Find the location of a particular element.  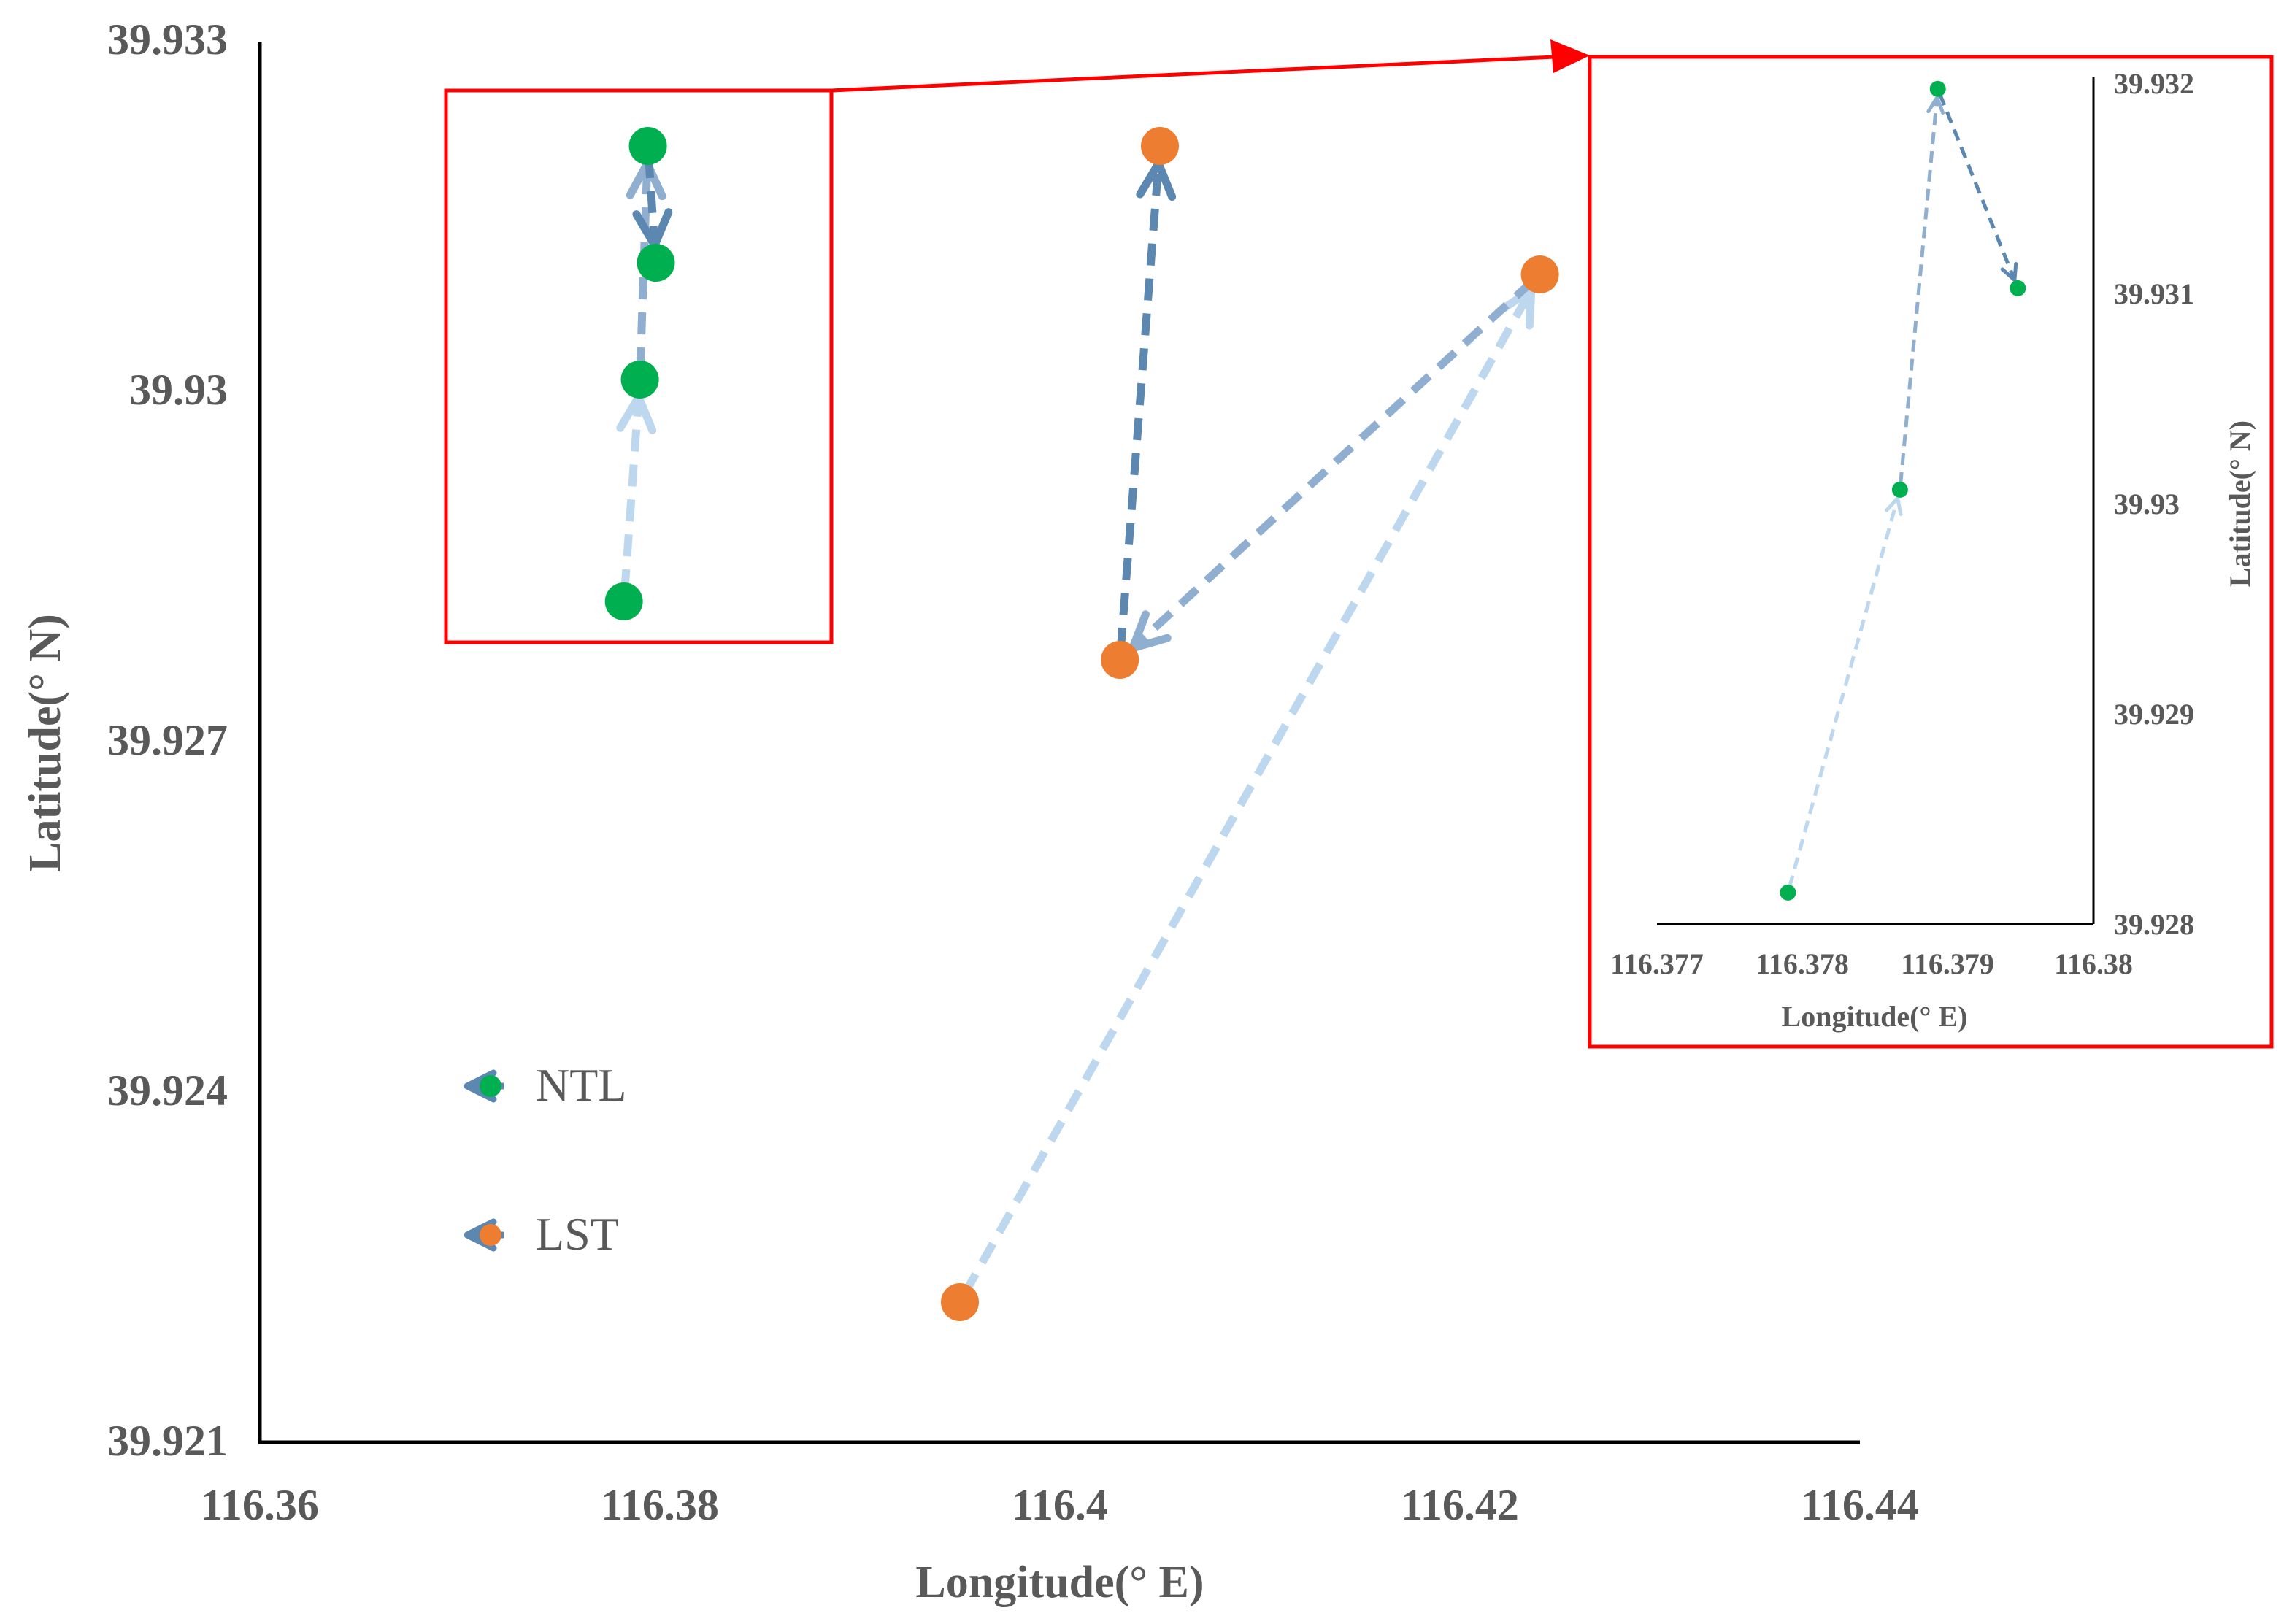

main-y-tick: 39.927 is located at coordinates (167, 740).